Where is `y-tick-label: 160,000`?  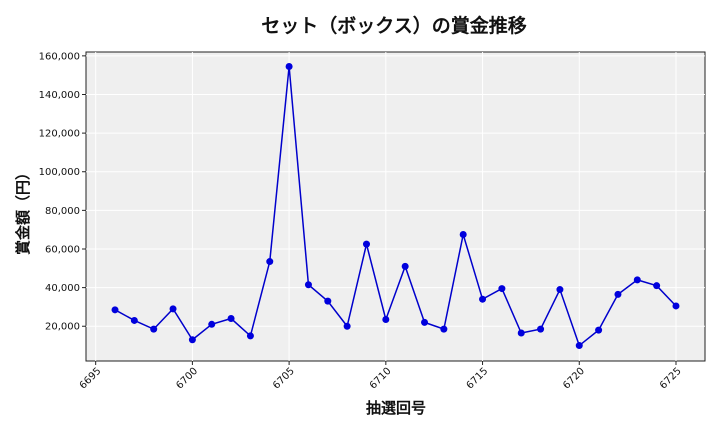
y-tick-label: 160,000 is located at coordinates (59, 56).